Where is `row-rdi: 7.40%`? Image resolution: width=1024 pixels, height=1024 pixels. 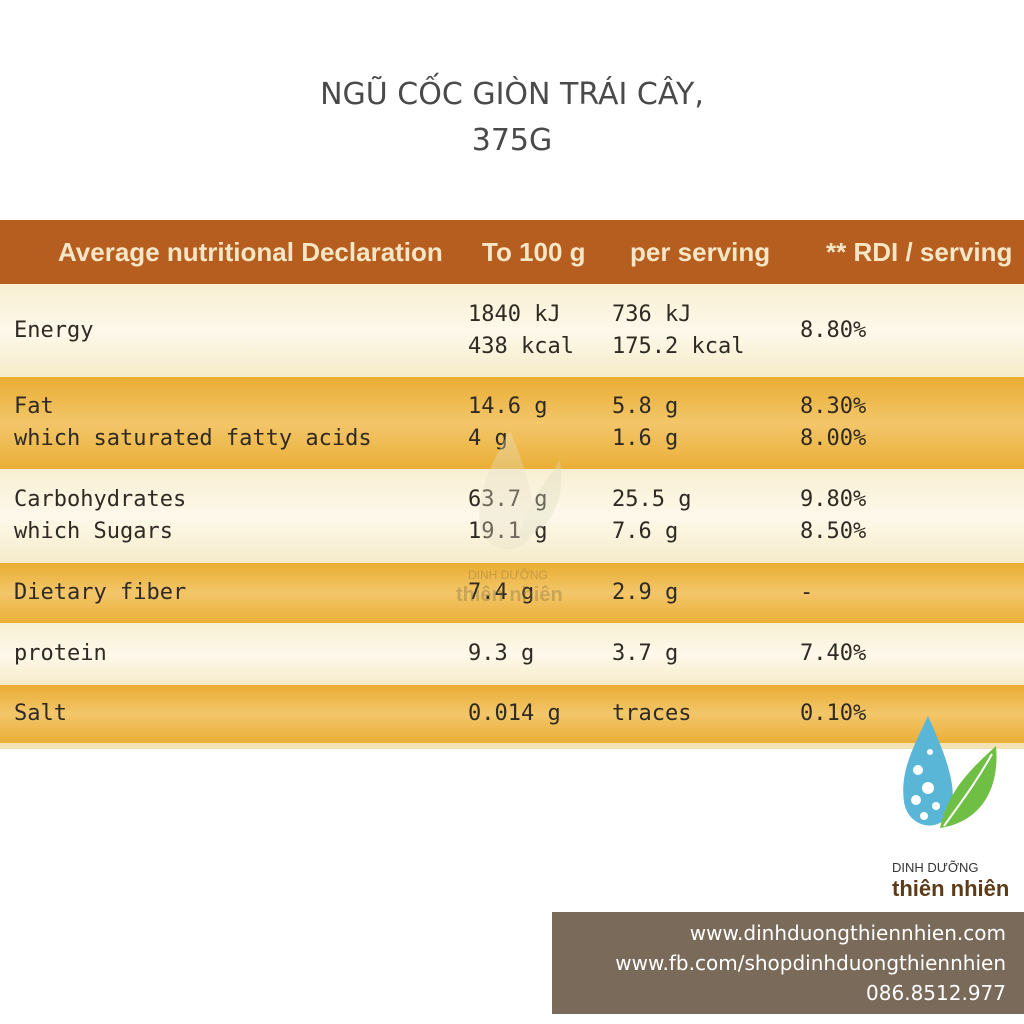 row-rdi: 7.40% is located at coordinates (833, 653).